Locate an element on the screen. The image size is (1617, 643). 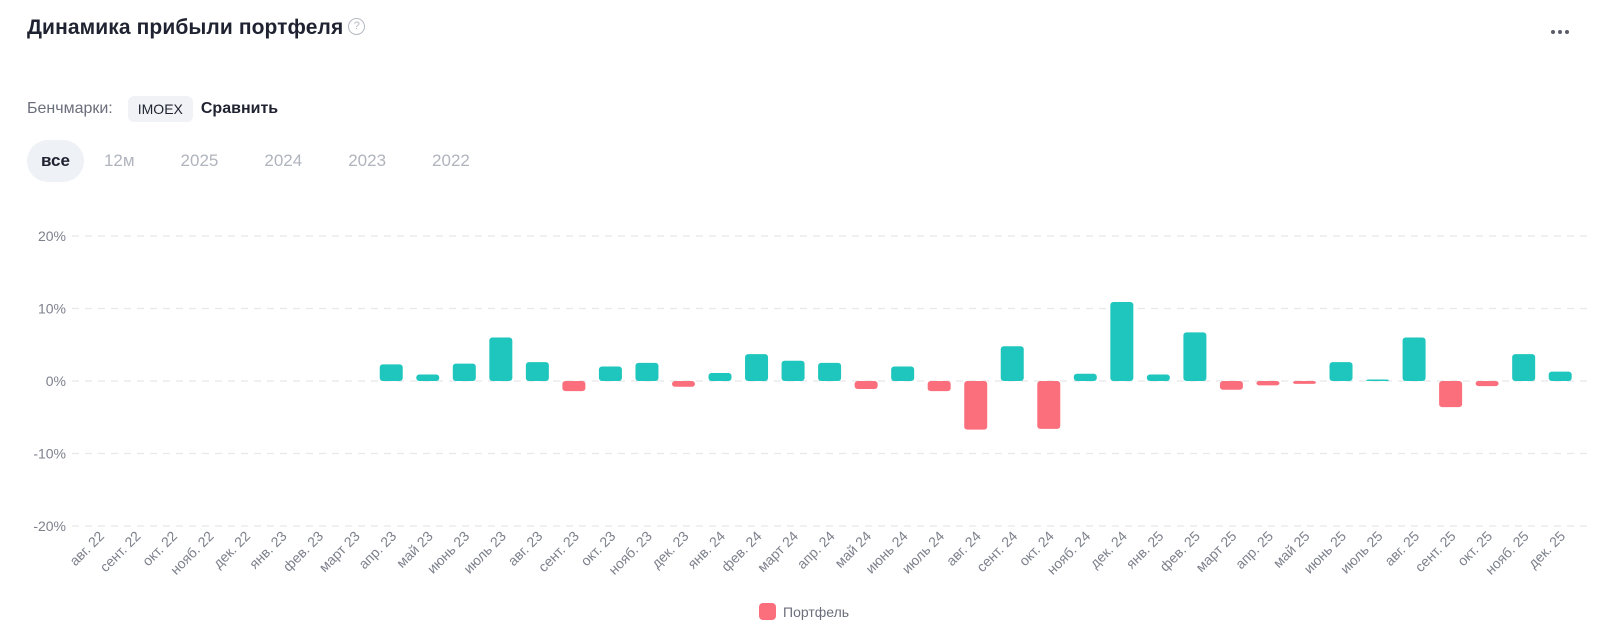
compare-button: Сравнить is located at coordinates (239, 108).